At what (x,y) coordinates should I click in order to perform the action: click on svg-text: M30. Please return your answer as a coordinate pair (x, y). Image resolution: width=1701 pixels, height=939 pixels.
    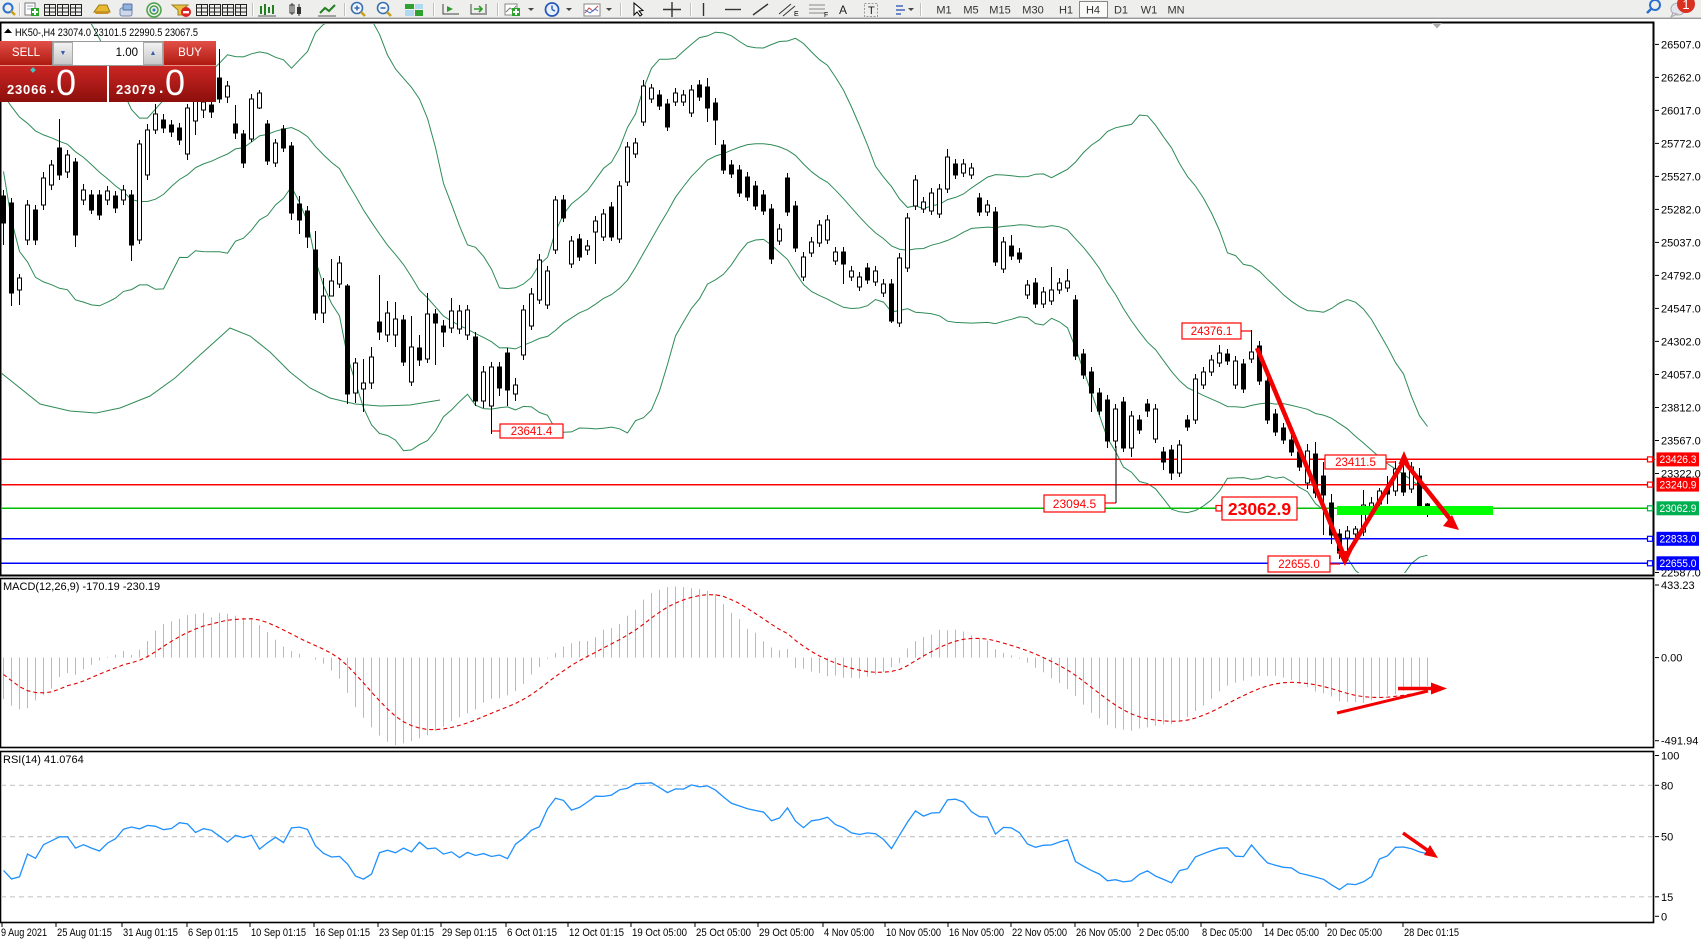
    Looking at the image, I should click on (1032, 11).